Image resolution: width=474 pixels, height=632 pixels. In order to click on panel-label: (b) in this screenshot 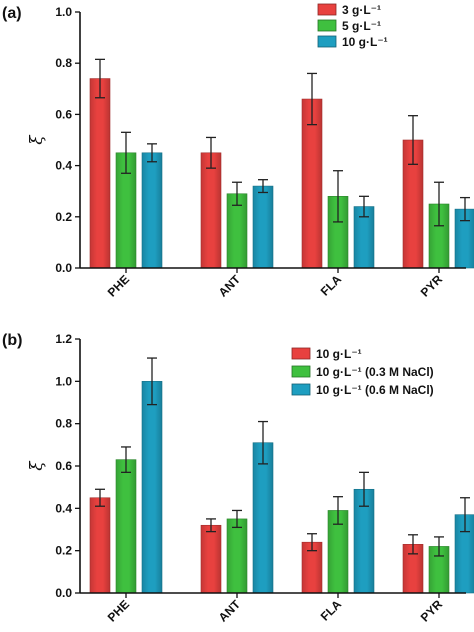, I will do `click(12, 340)`.